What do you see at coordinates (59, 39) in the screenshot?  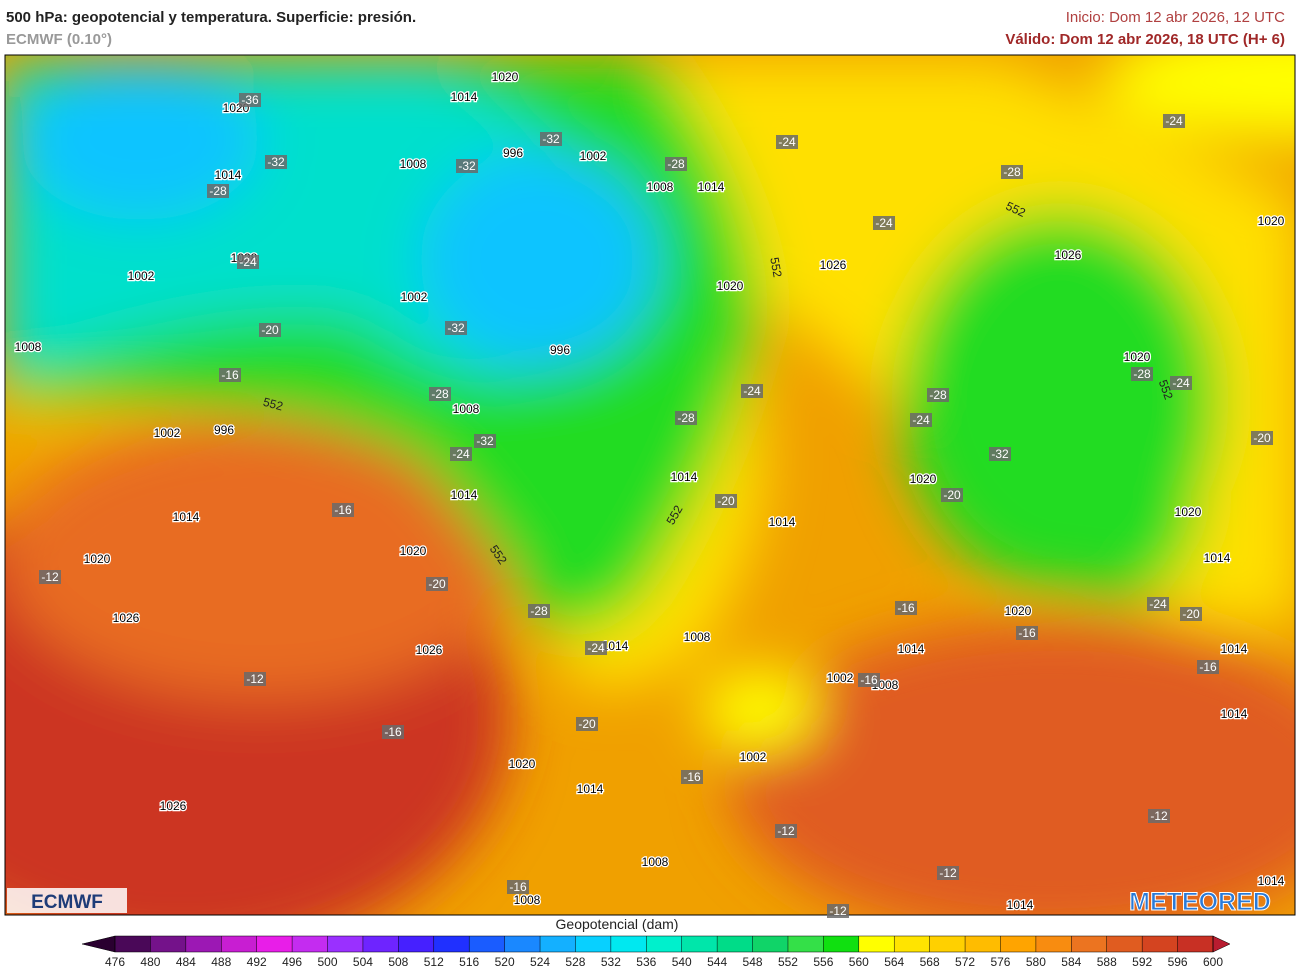 I see `subtitle: ECMWF (0.10°)` at bounding box center [59, 39].